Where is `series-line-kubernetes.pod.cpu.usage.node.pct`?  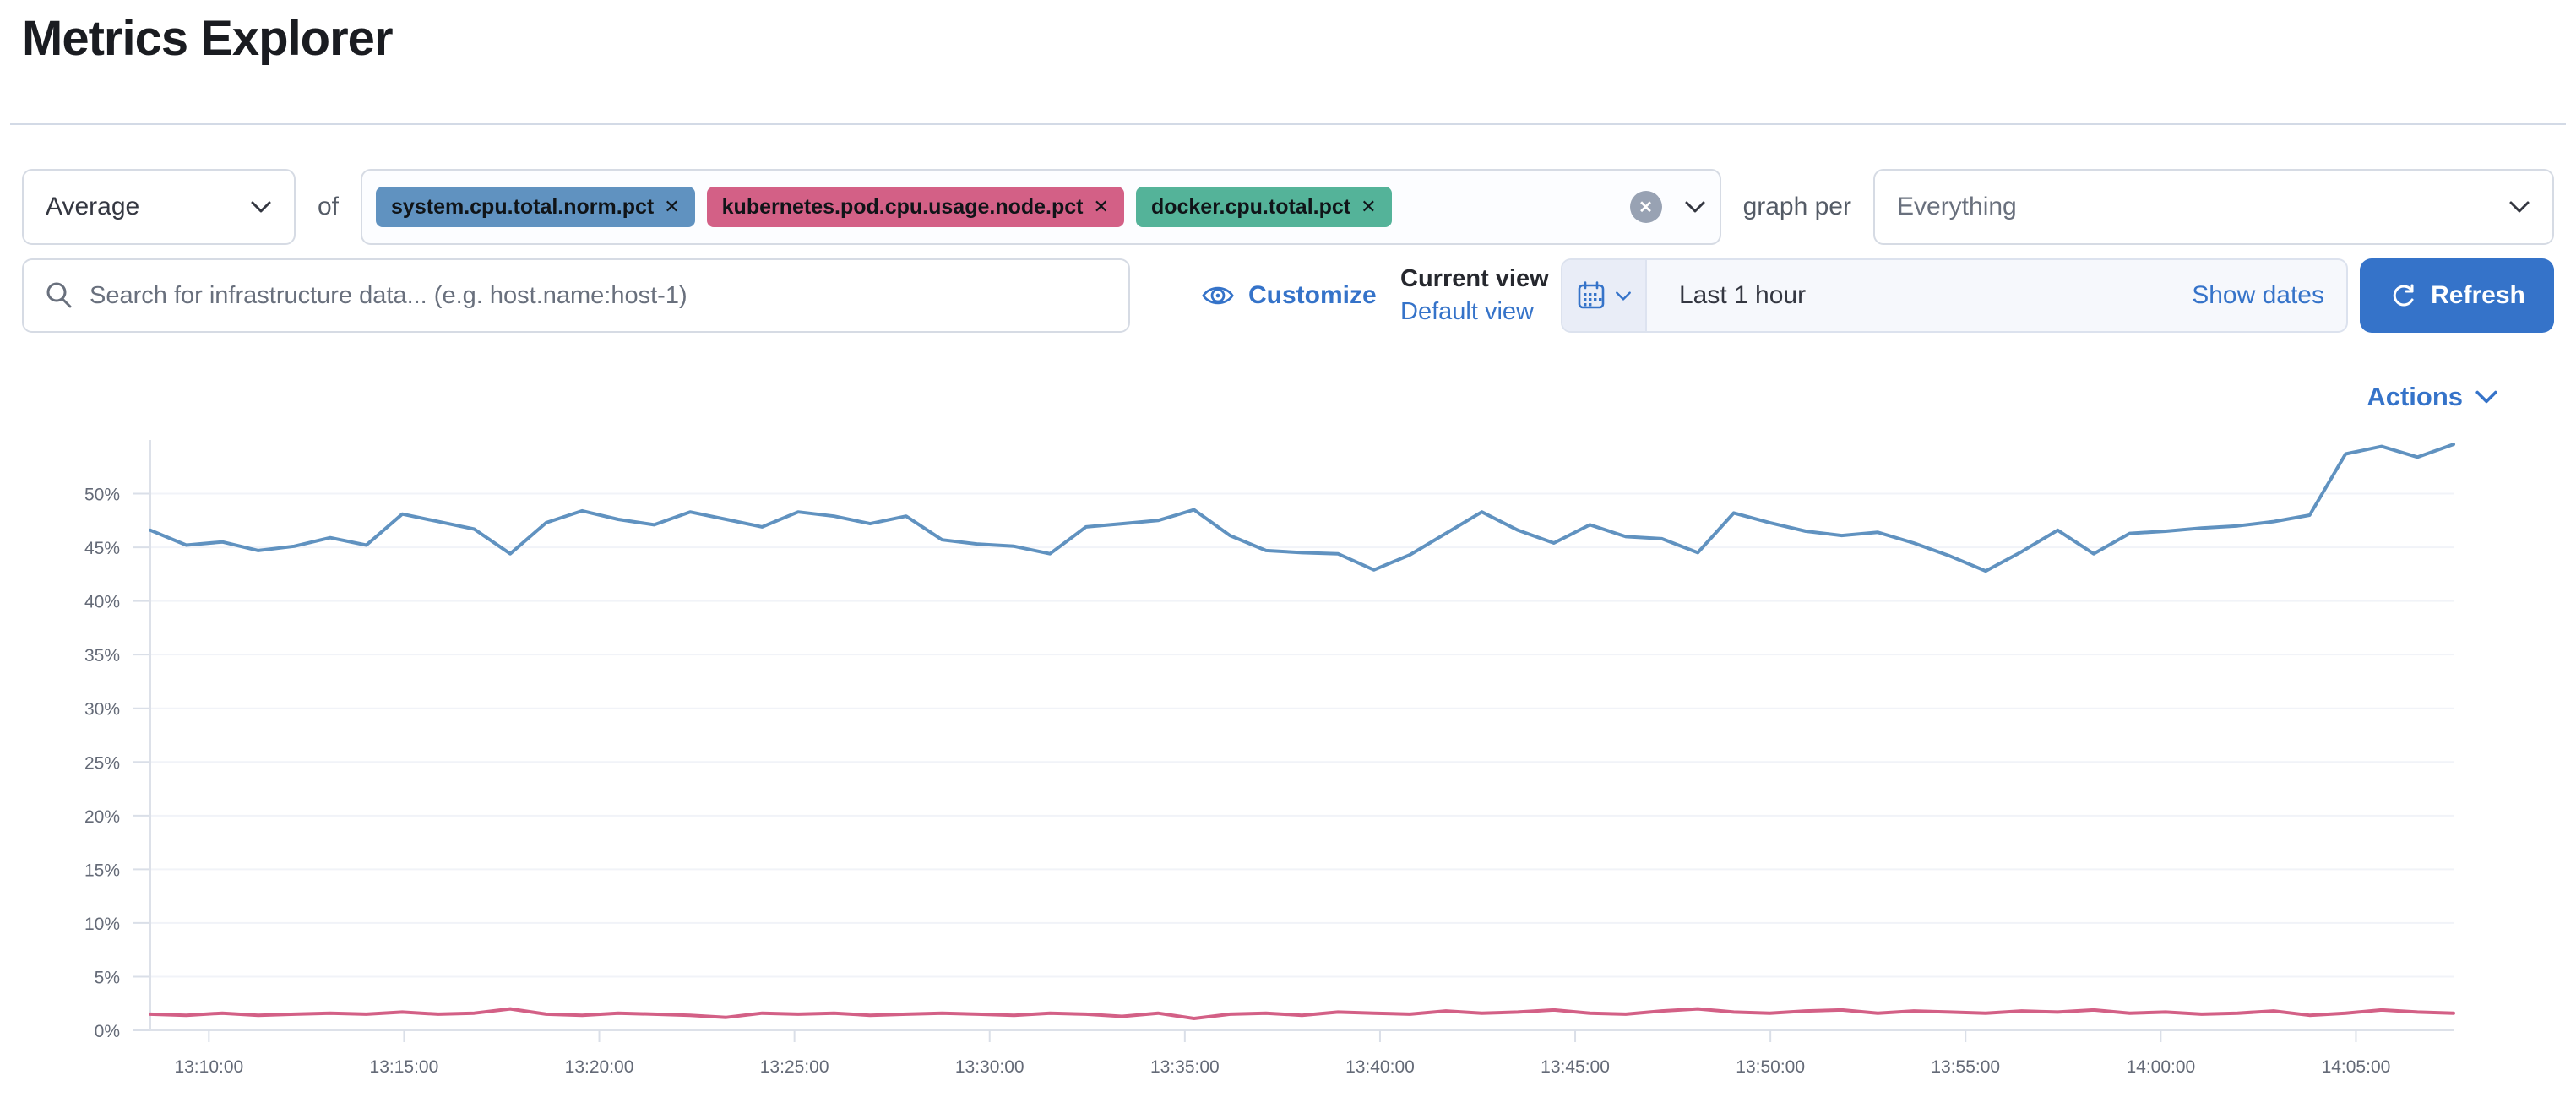
series-line-kubernetes.pod.cpu.usage.node.pct is located at coordinates (1302, 1013).